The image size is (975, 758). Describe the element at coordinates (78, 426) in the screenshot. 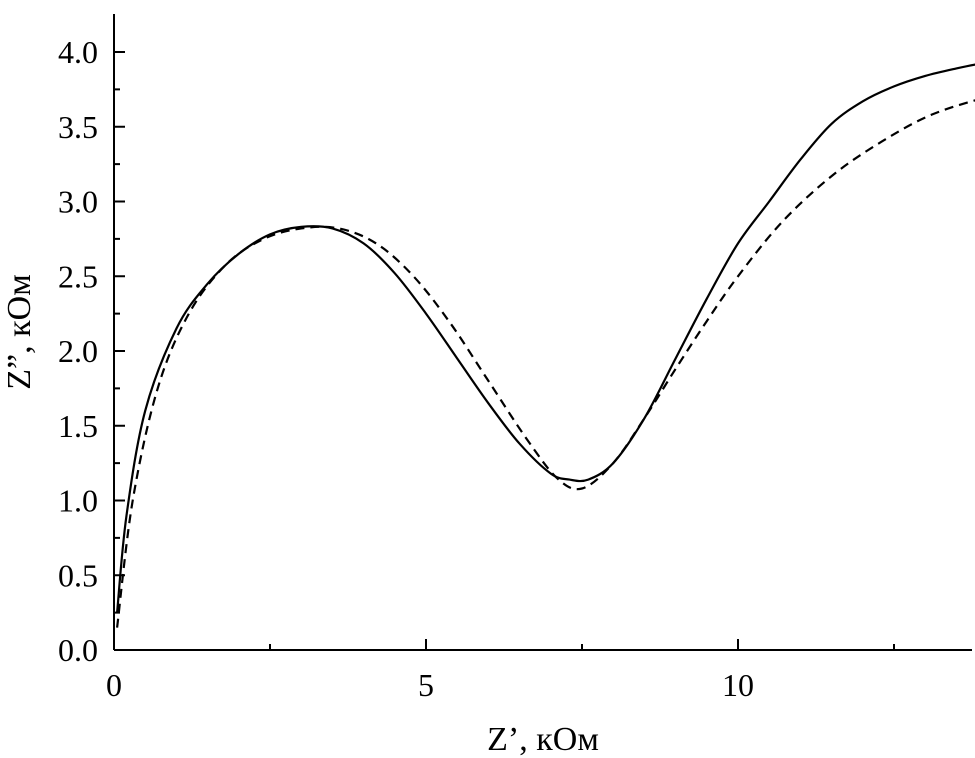

I see `y-tick-label: 1.5` at that location.